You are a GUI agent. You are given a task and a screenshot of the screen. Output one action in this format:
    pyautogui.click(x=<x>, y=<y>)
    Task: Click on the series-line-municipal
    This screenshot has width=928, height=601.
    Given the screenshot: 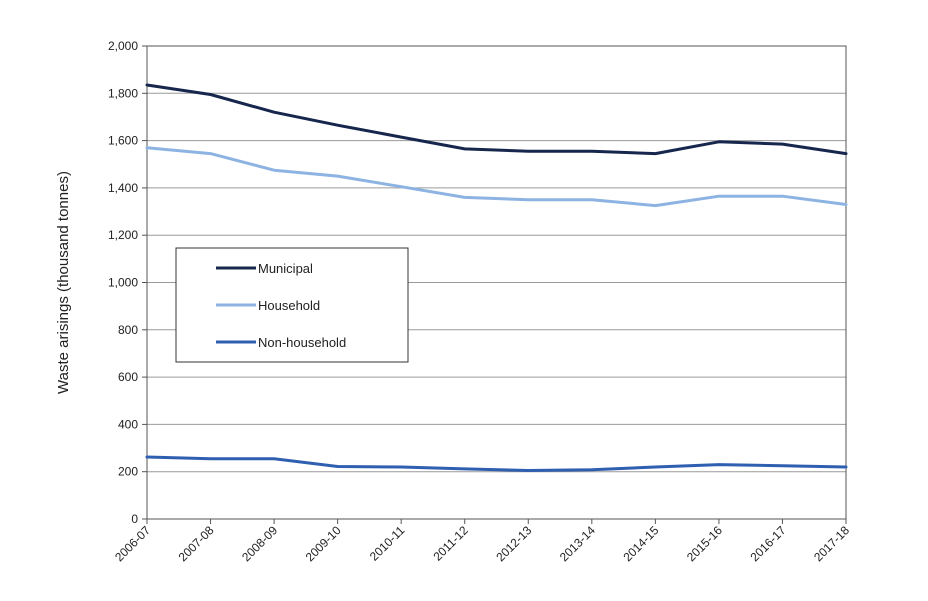 What is the action you would take?
    pyautogui.click(x=496, y=119)
    